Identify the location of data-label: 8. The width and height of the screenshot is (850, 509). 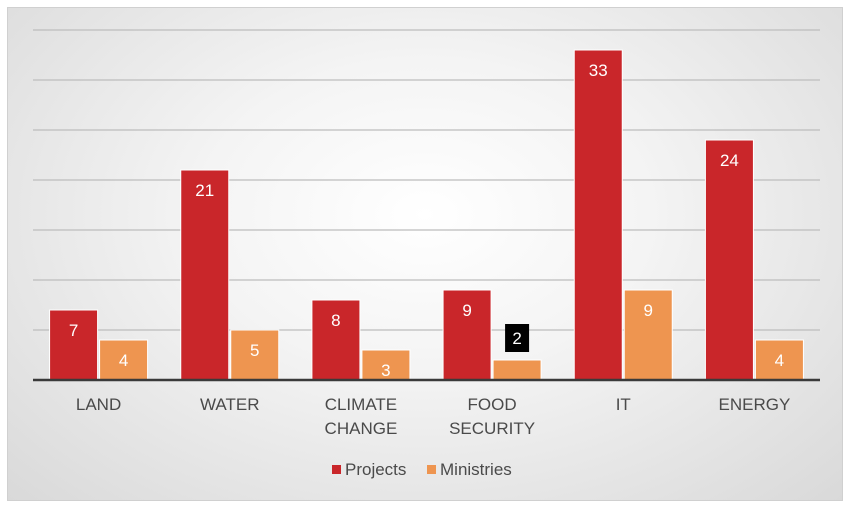
(335, 320).